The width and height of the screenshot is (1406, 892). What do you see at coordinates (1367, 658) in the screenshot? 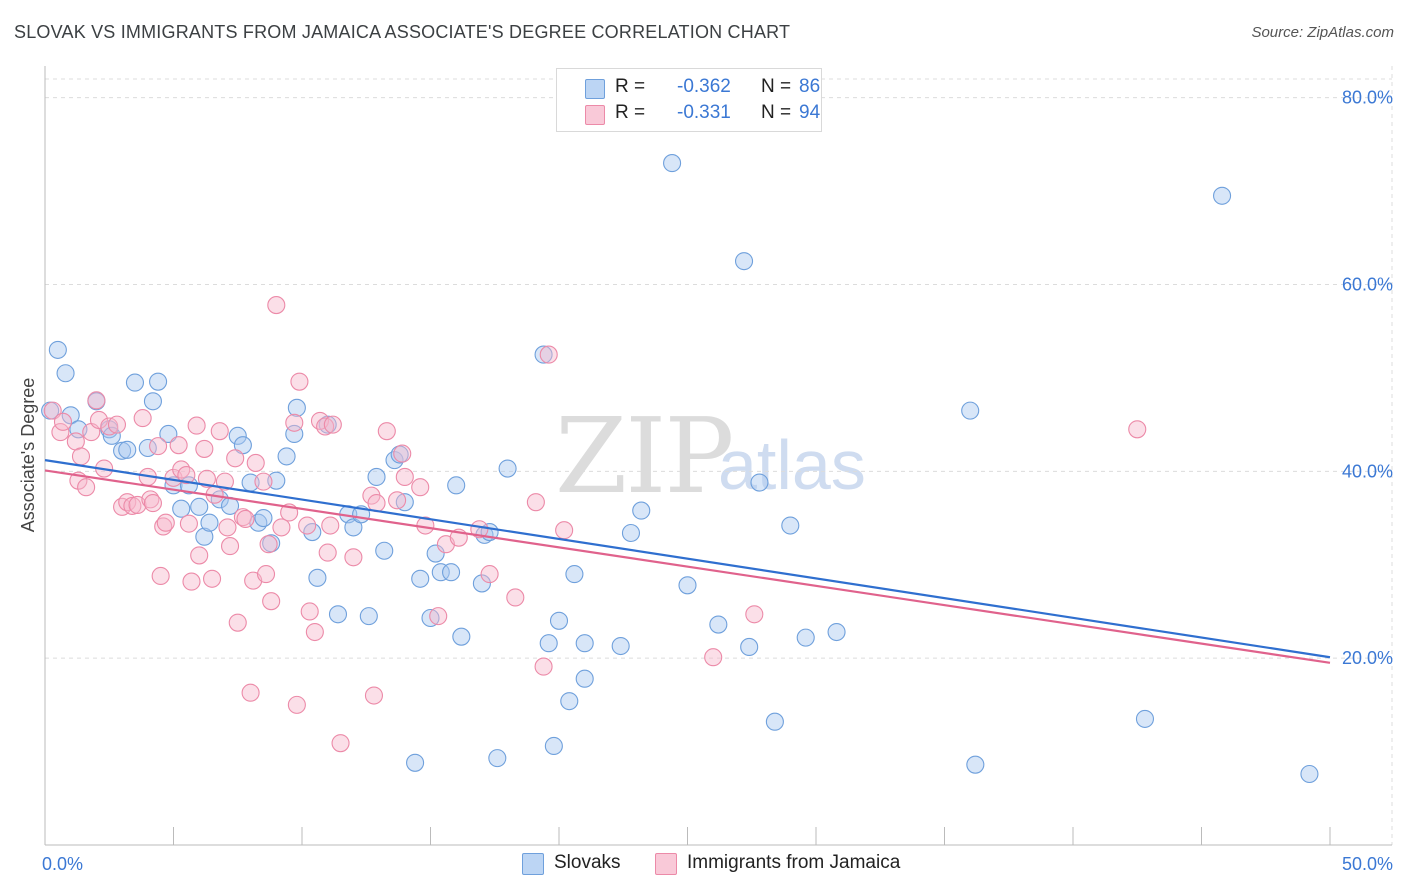
I see `y-tick-label: 20.0%` at bounding box center [1367, 658].